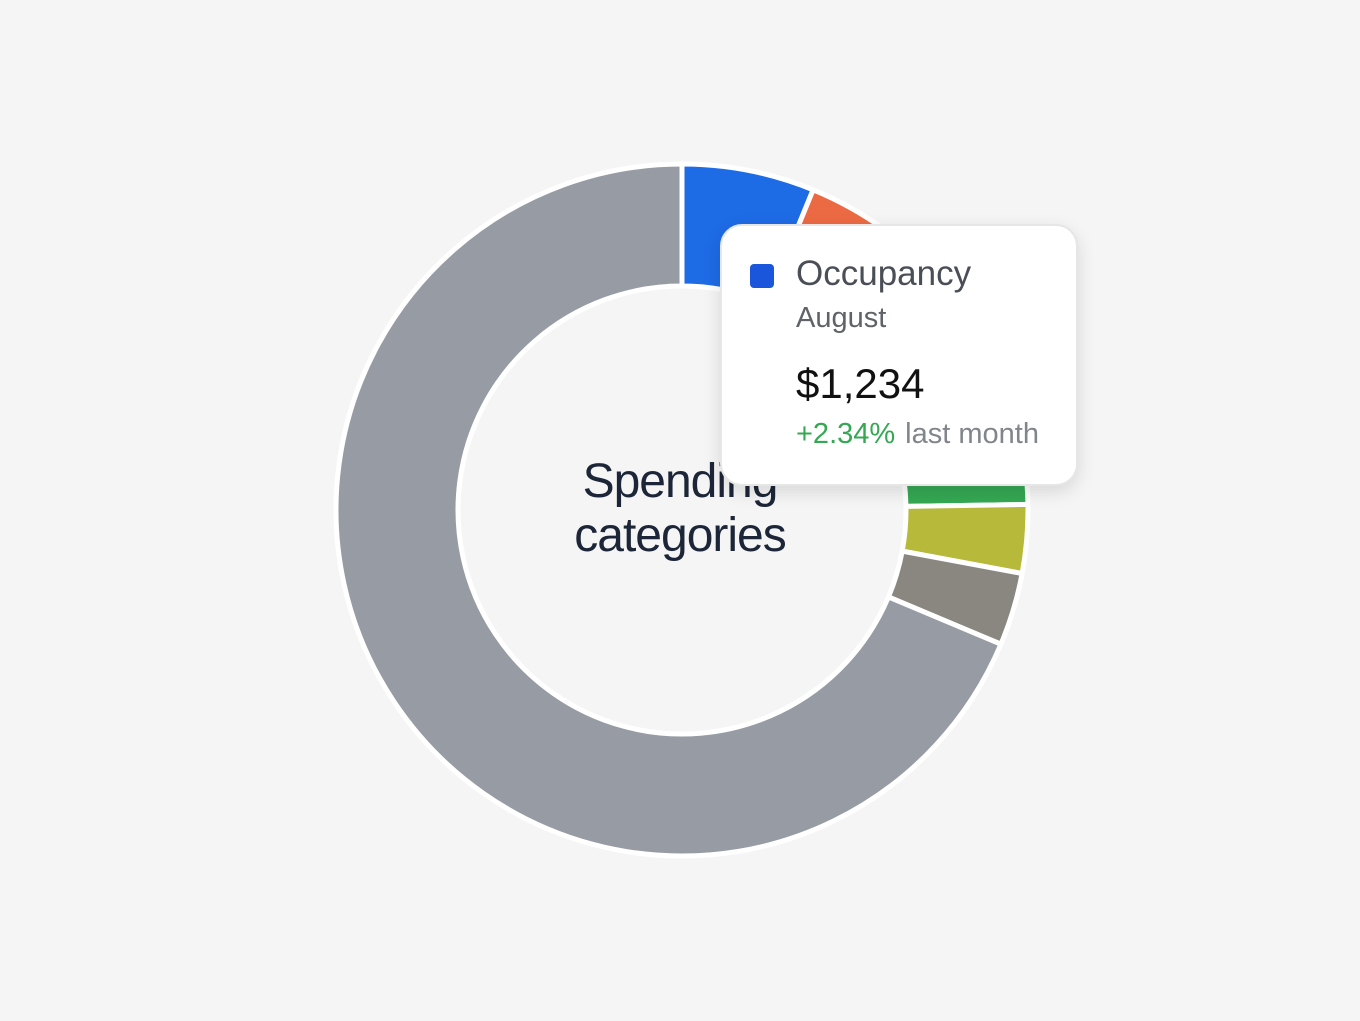  What do you see at coordinates (680, 535) in the screenshot?
I see `chart-title-line-2: categories` at bounding box center [680, 535].